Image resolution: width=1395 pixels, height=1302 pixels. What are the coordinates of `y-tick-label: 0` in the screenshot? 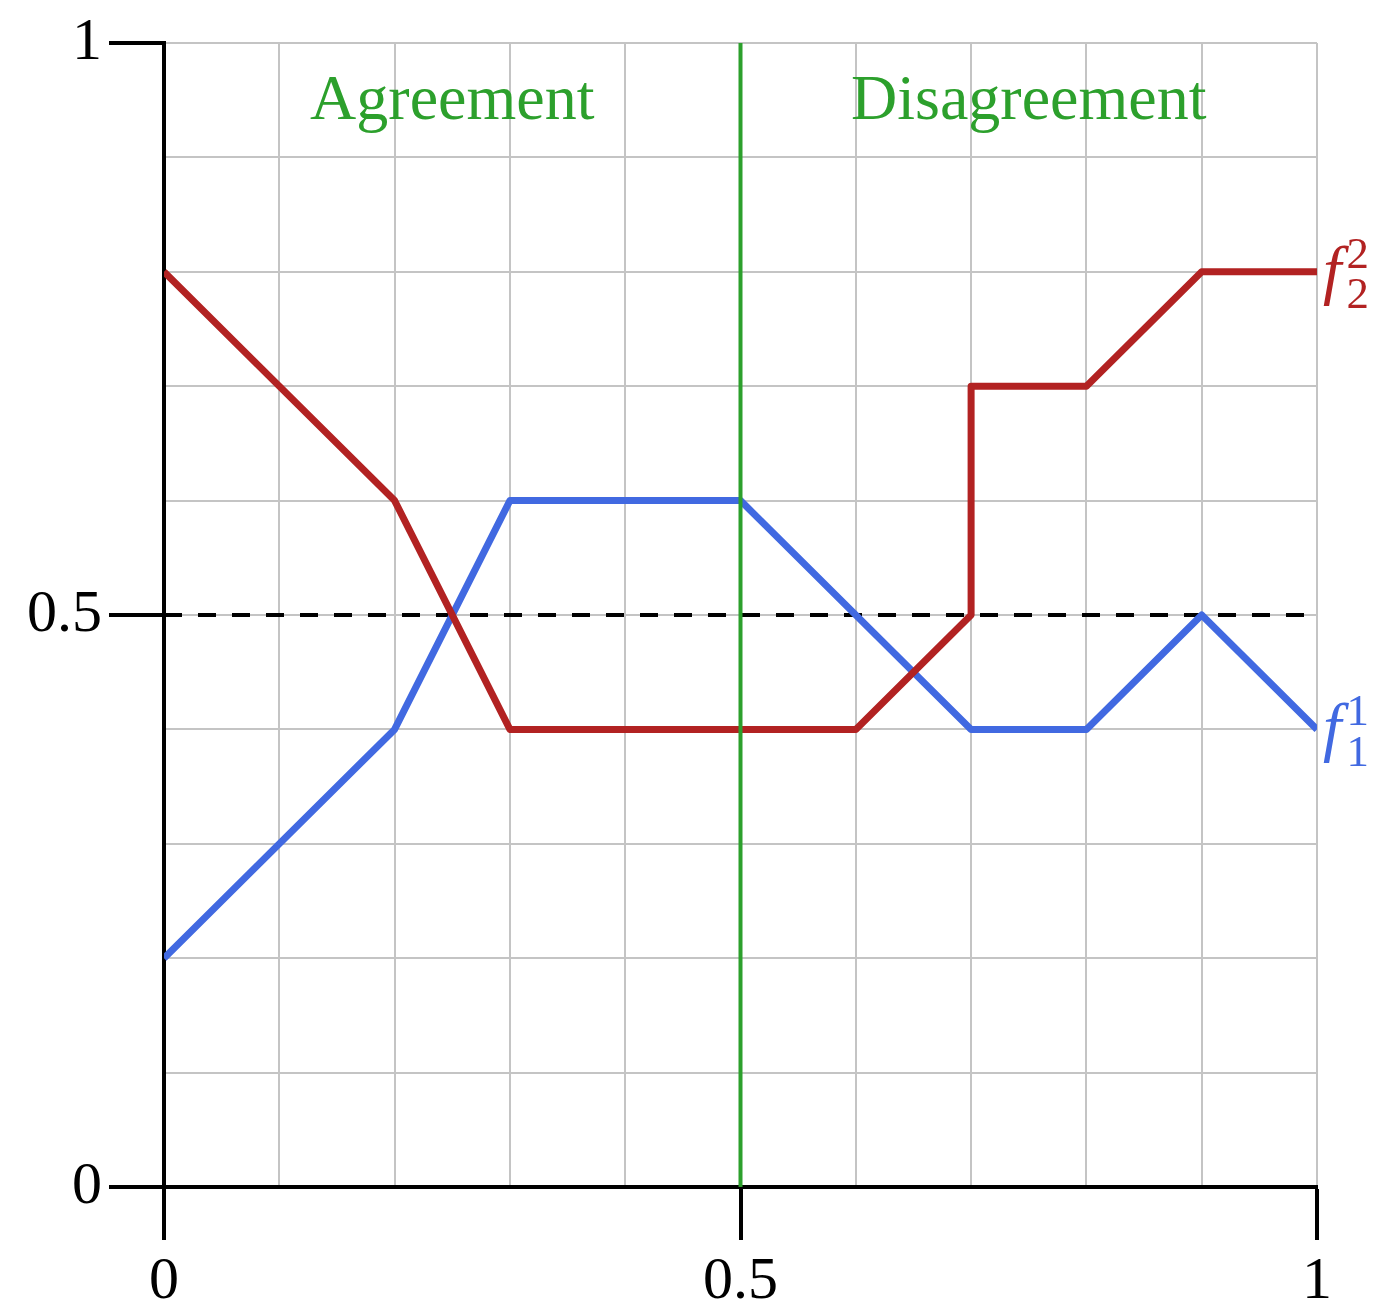 It's located at (87, 1182).